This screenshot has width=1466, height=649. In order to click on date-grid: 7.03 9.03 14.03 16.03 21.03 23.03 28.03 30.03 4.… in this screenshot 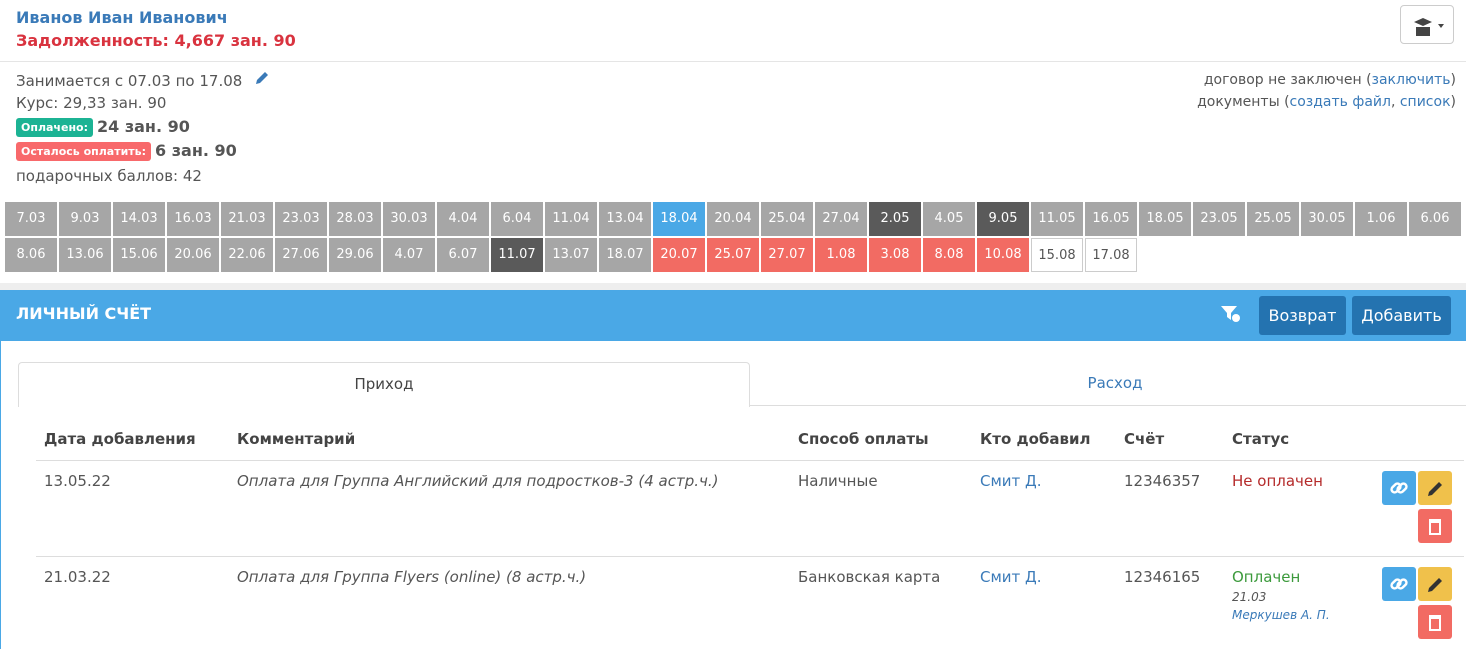, I will do `click(735, 240)`.